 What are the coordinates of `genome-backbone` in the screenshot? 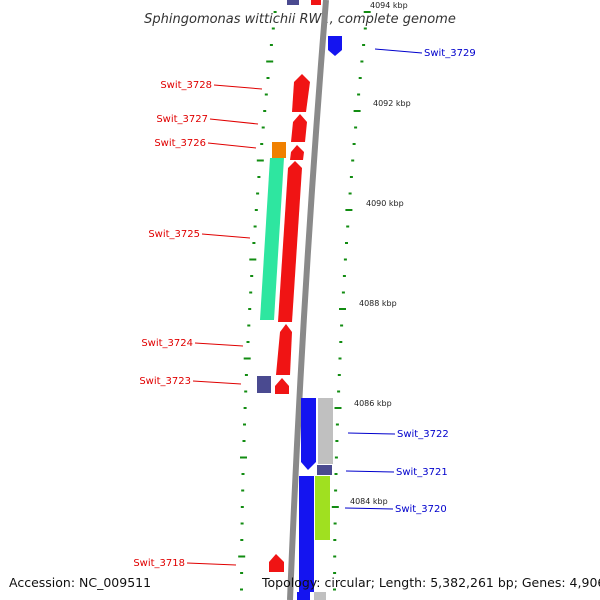 It's located at (308, 300).